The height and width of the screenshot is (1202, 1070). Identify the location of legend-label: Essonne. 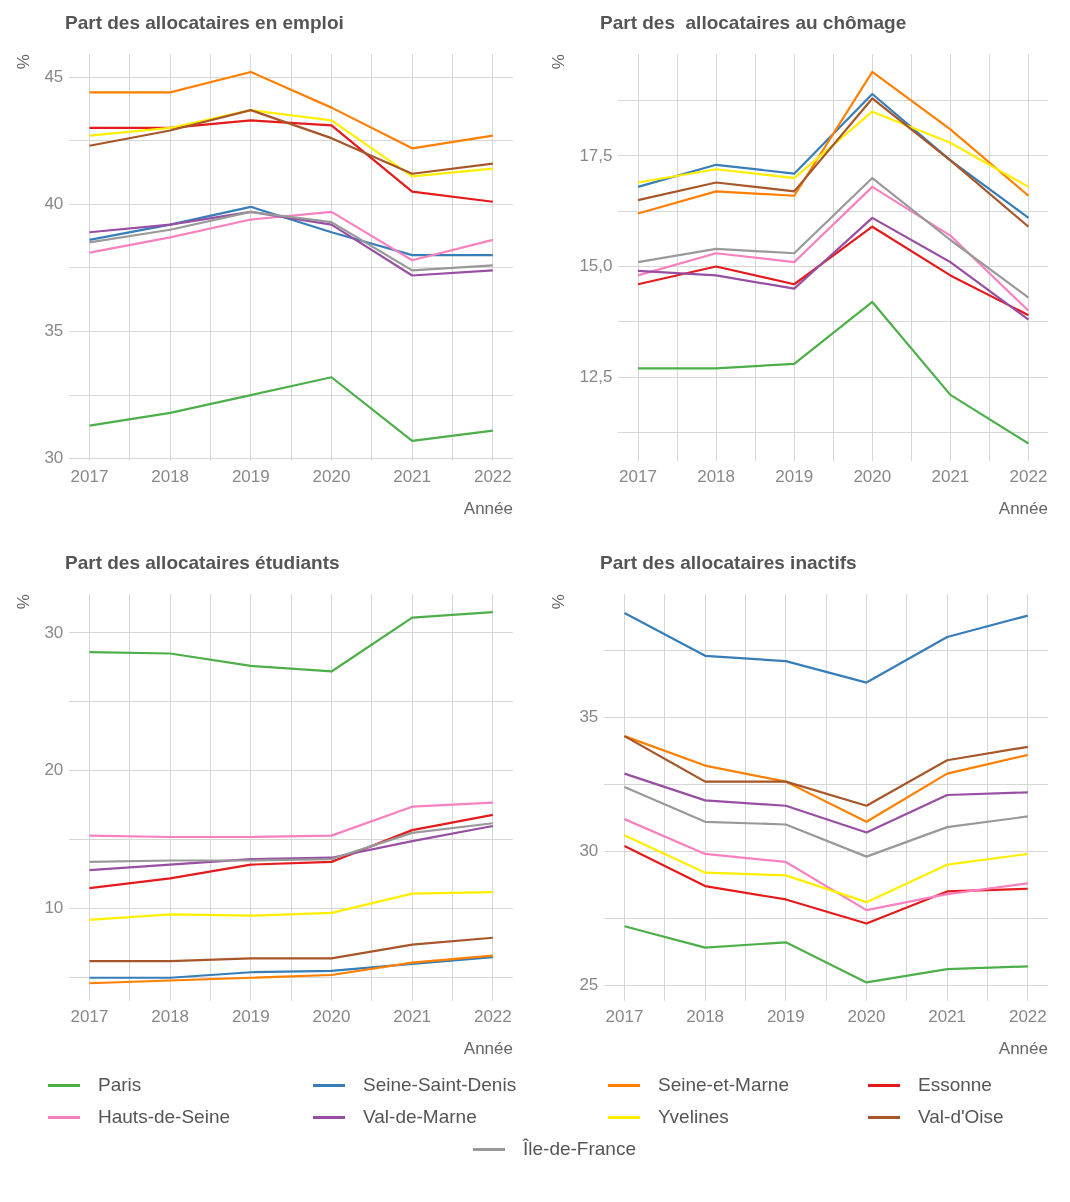
(955, 1085).